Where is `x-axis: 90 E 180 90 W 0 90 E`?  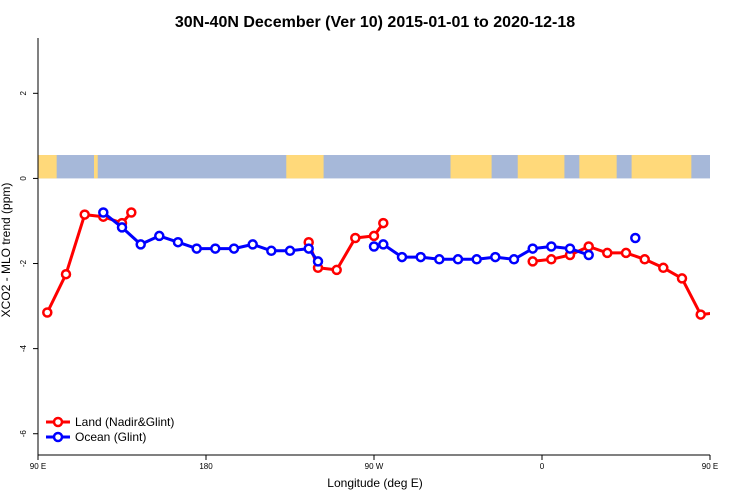
x-axis: 90 E 180 90 W 0 90 E is located at coordinates (374, 463).